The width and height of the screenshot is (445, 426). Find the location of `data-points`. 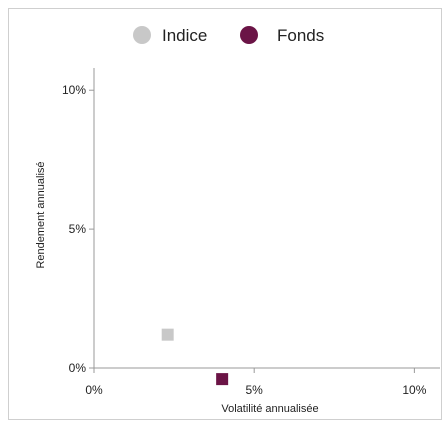

data-points is located at coordinates (195, 357).